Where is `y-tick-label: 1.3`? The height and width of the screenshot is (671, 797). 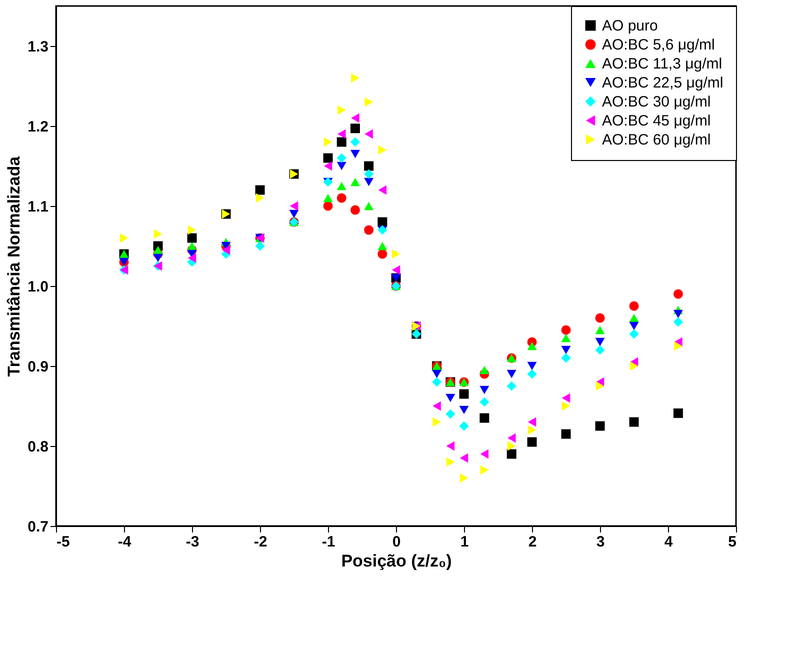
y-tick-label: 1.3 is located at coordinates (38, 47).